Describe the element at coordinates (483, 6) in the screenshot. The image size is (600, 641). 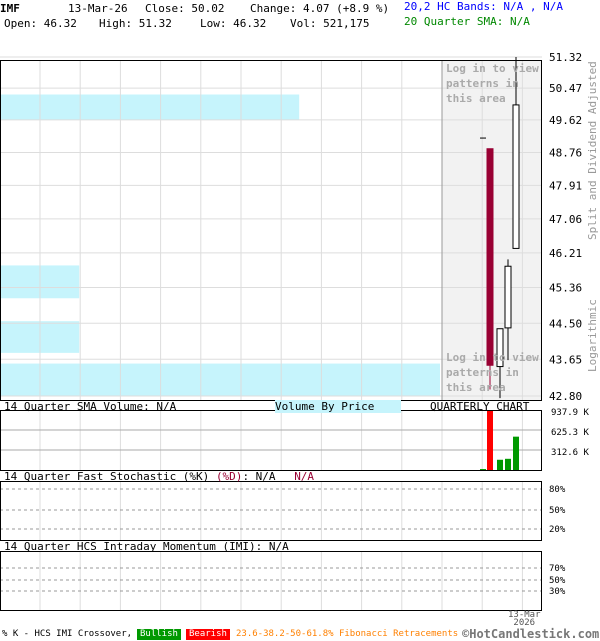
I see `bands: 20,2 HC Bands: N/A , N/A` at that location.